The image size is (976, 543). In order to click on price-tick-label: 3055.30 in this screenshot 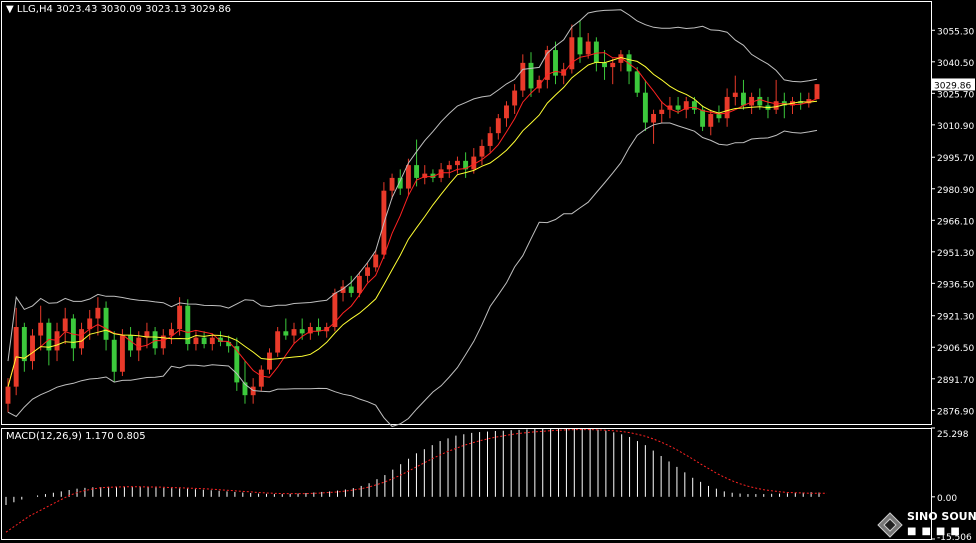, I will do `click(955, 32)`.